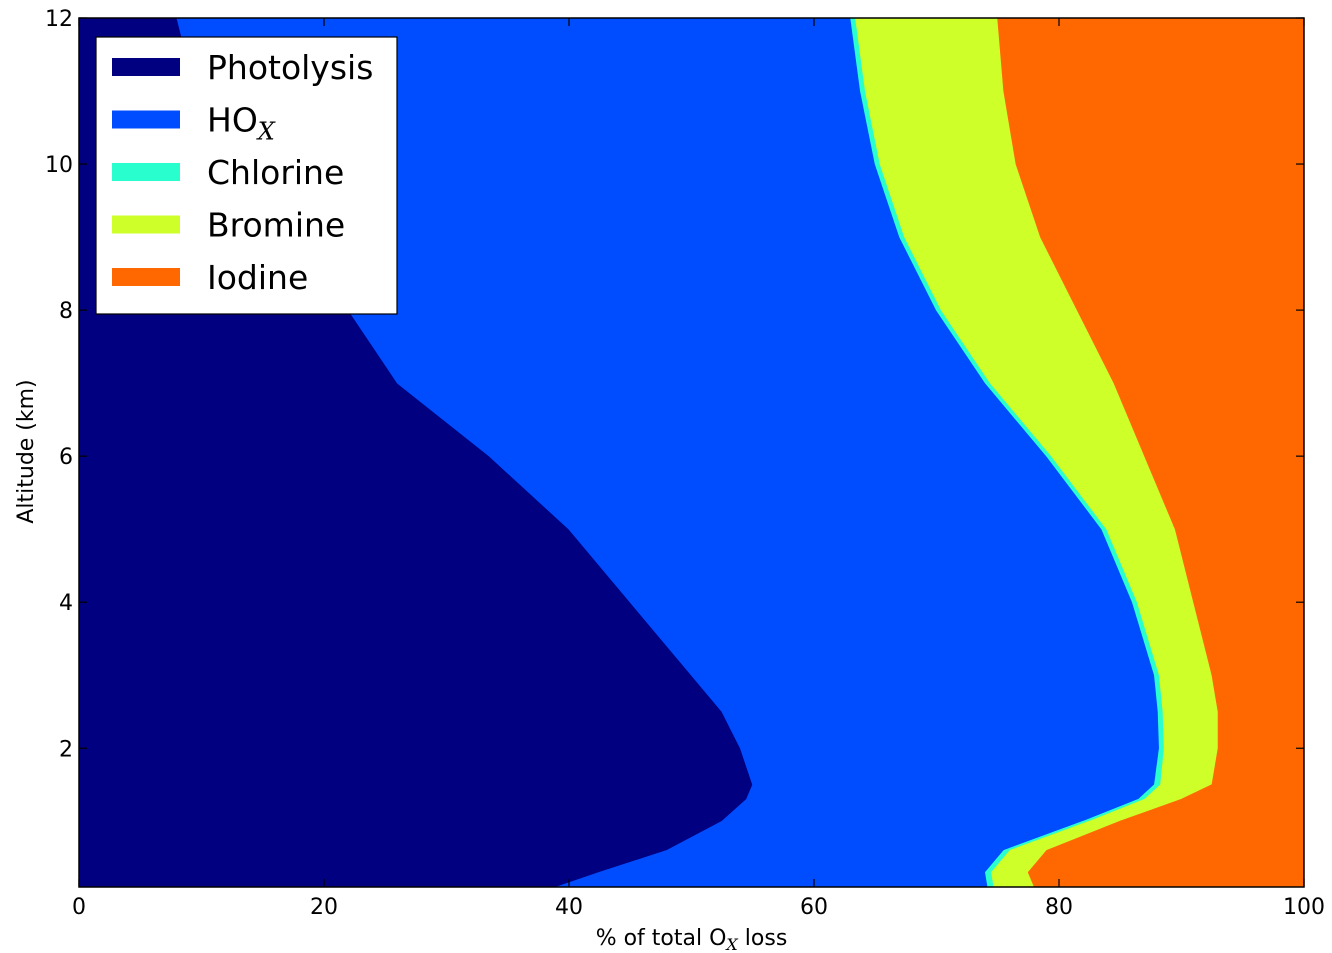 The height and width of the screenshot is (953, 1332). Describe the element at coordinates (146, 277) in the screenshot. I see `legend-swatch-iodine` at that location.